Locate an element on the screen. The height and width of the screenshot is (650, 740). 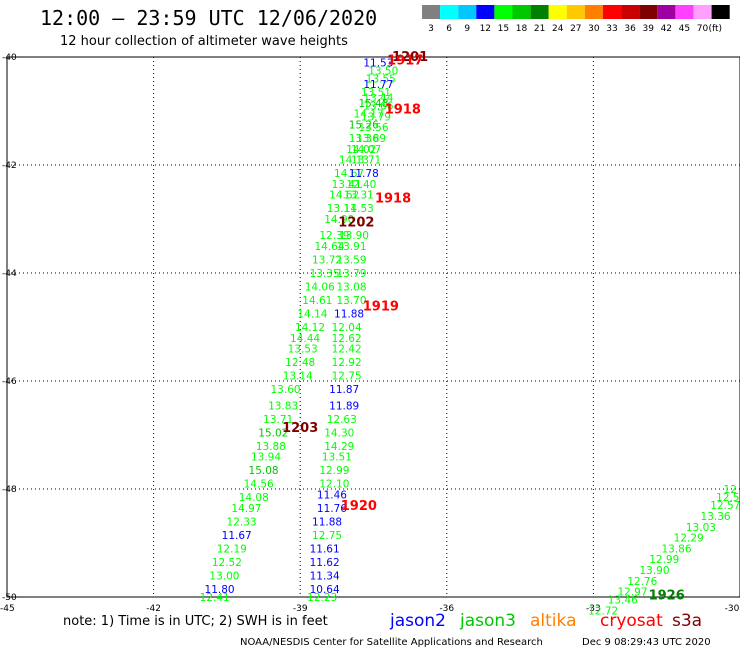
swh-value: 11.89 is located at coordinates (344, 406).